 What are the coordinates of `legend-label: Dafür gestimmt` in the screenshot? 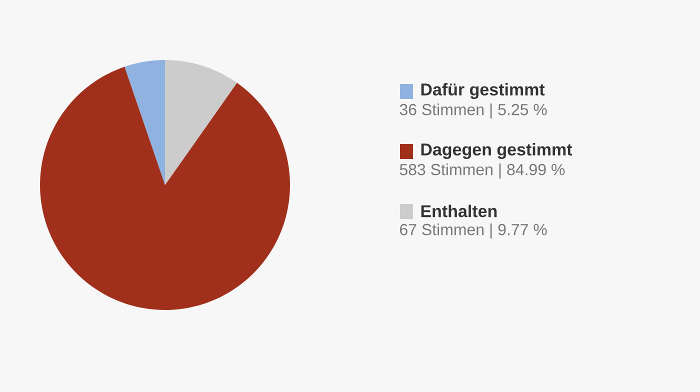 It's located at (483, 91).